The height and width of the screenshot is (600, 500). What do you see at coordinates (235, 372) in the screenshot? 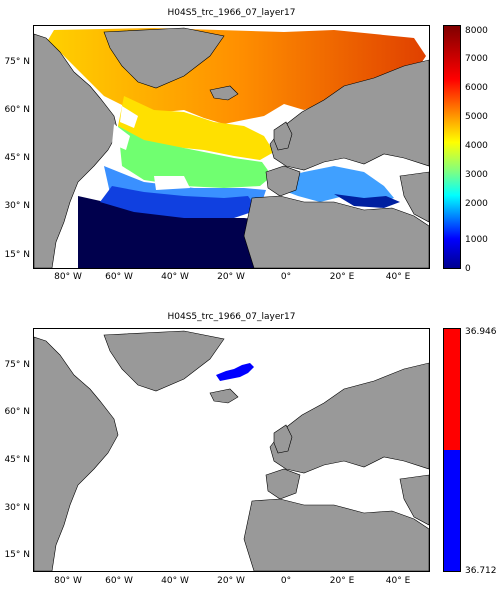
I see `low-value-patch` at bounding box center [235, 372].